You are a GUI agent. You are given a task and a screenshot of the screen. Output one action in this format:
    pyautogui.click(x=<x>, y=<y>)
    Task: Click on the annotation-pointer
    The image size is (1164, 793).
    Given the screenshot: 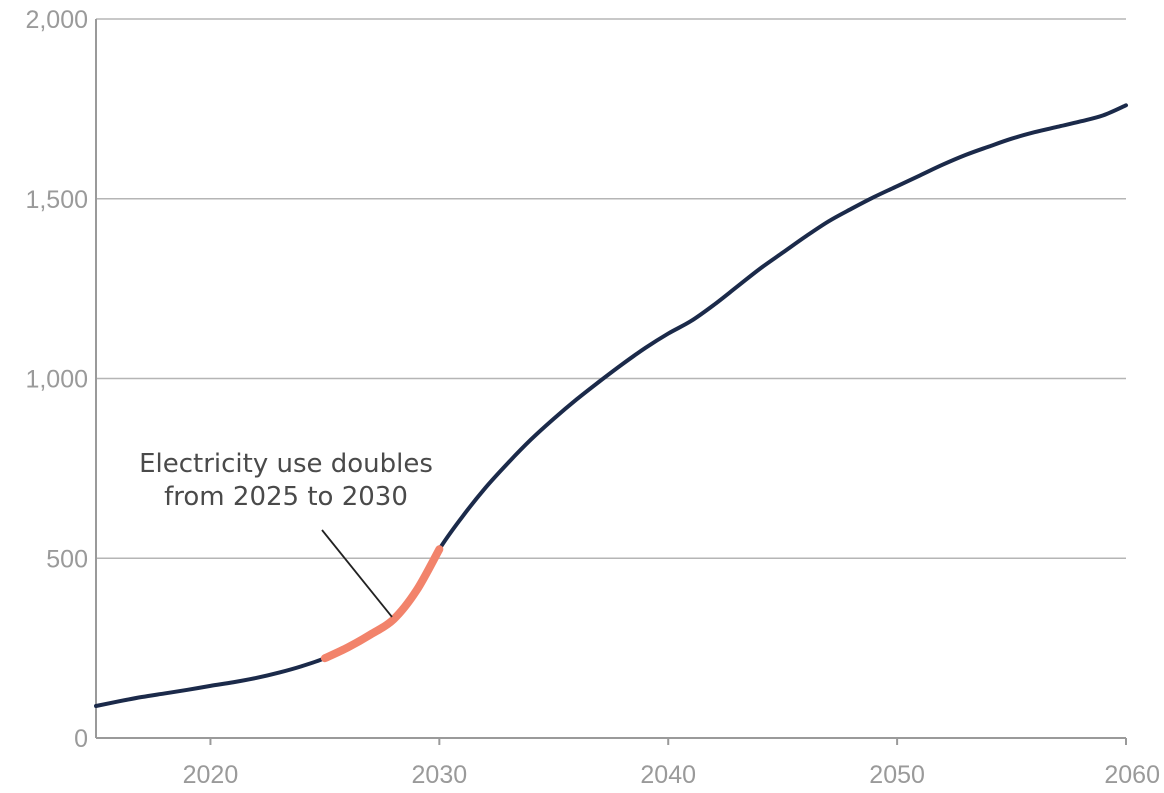 What is the action you would take?
    pyautogui.click(x=357, y=573)
    